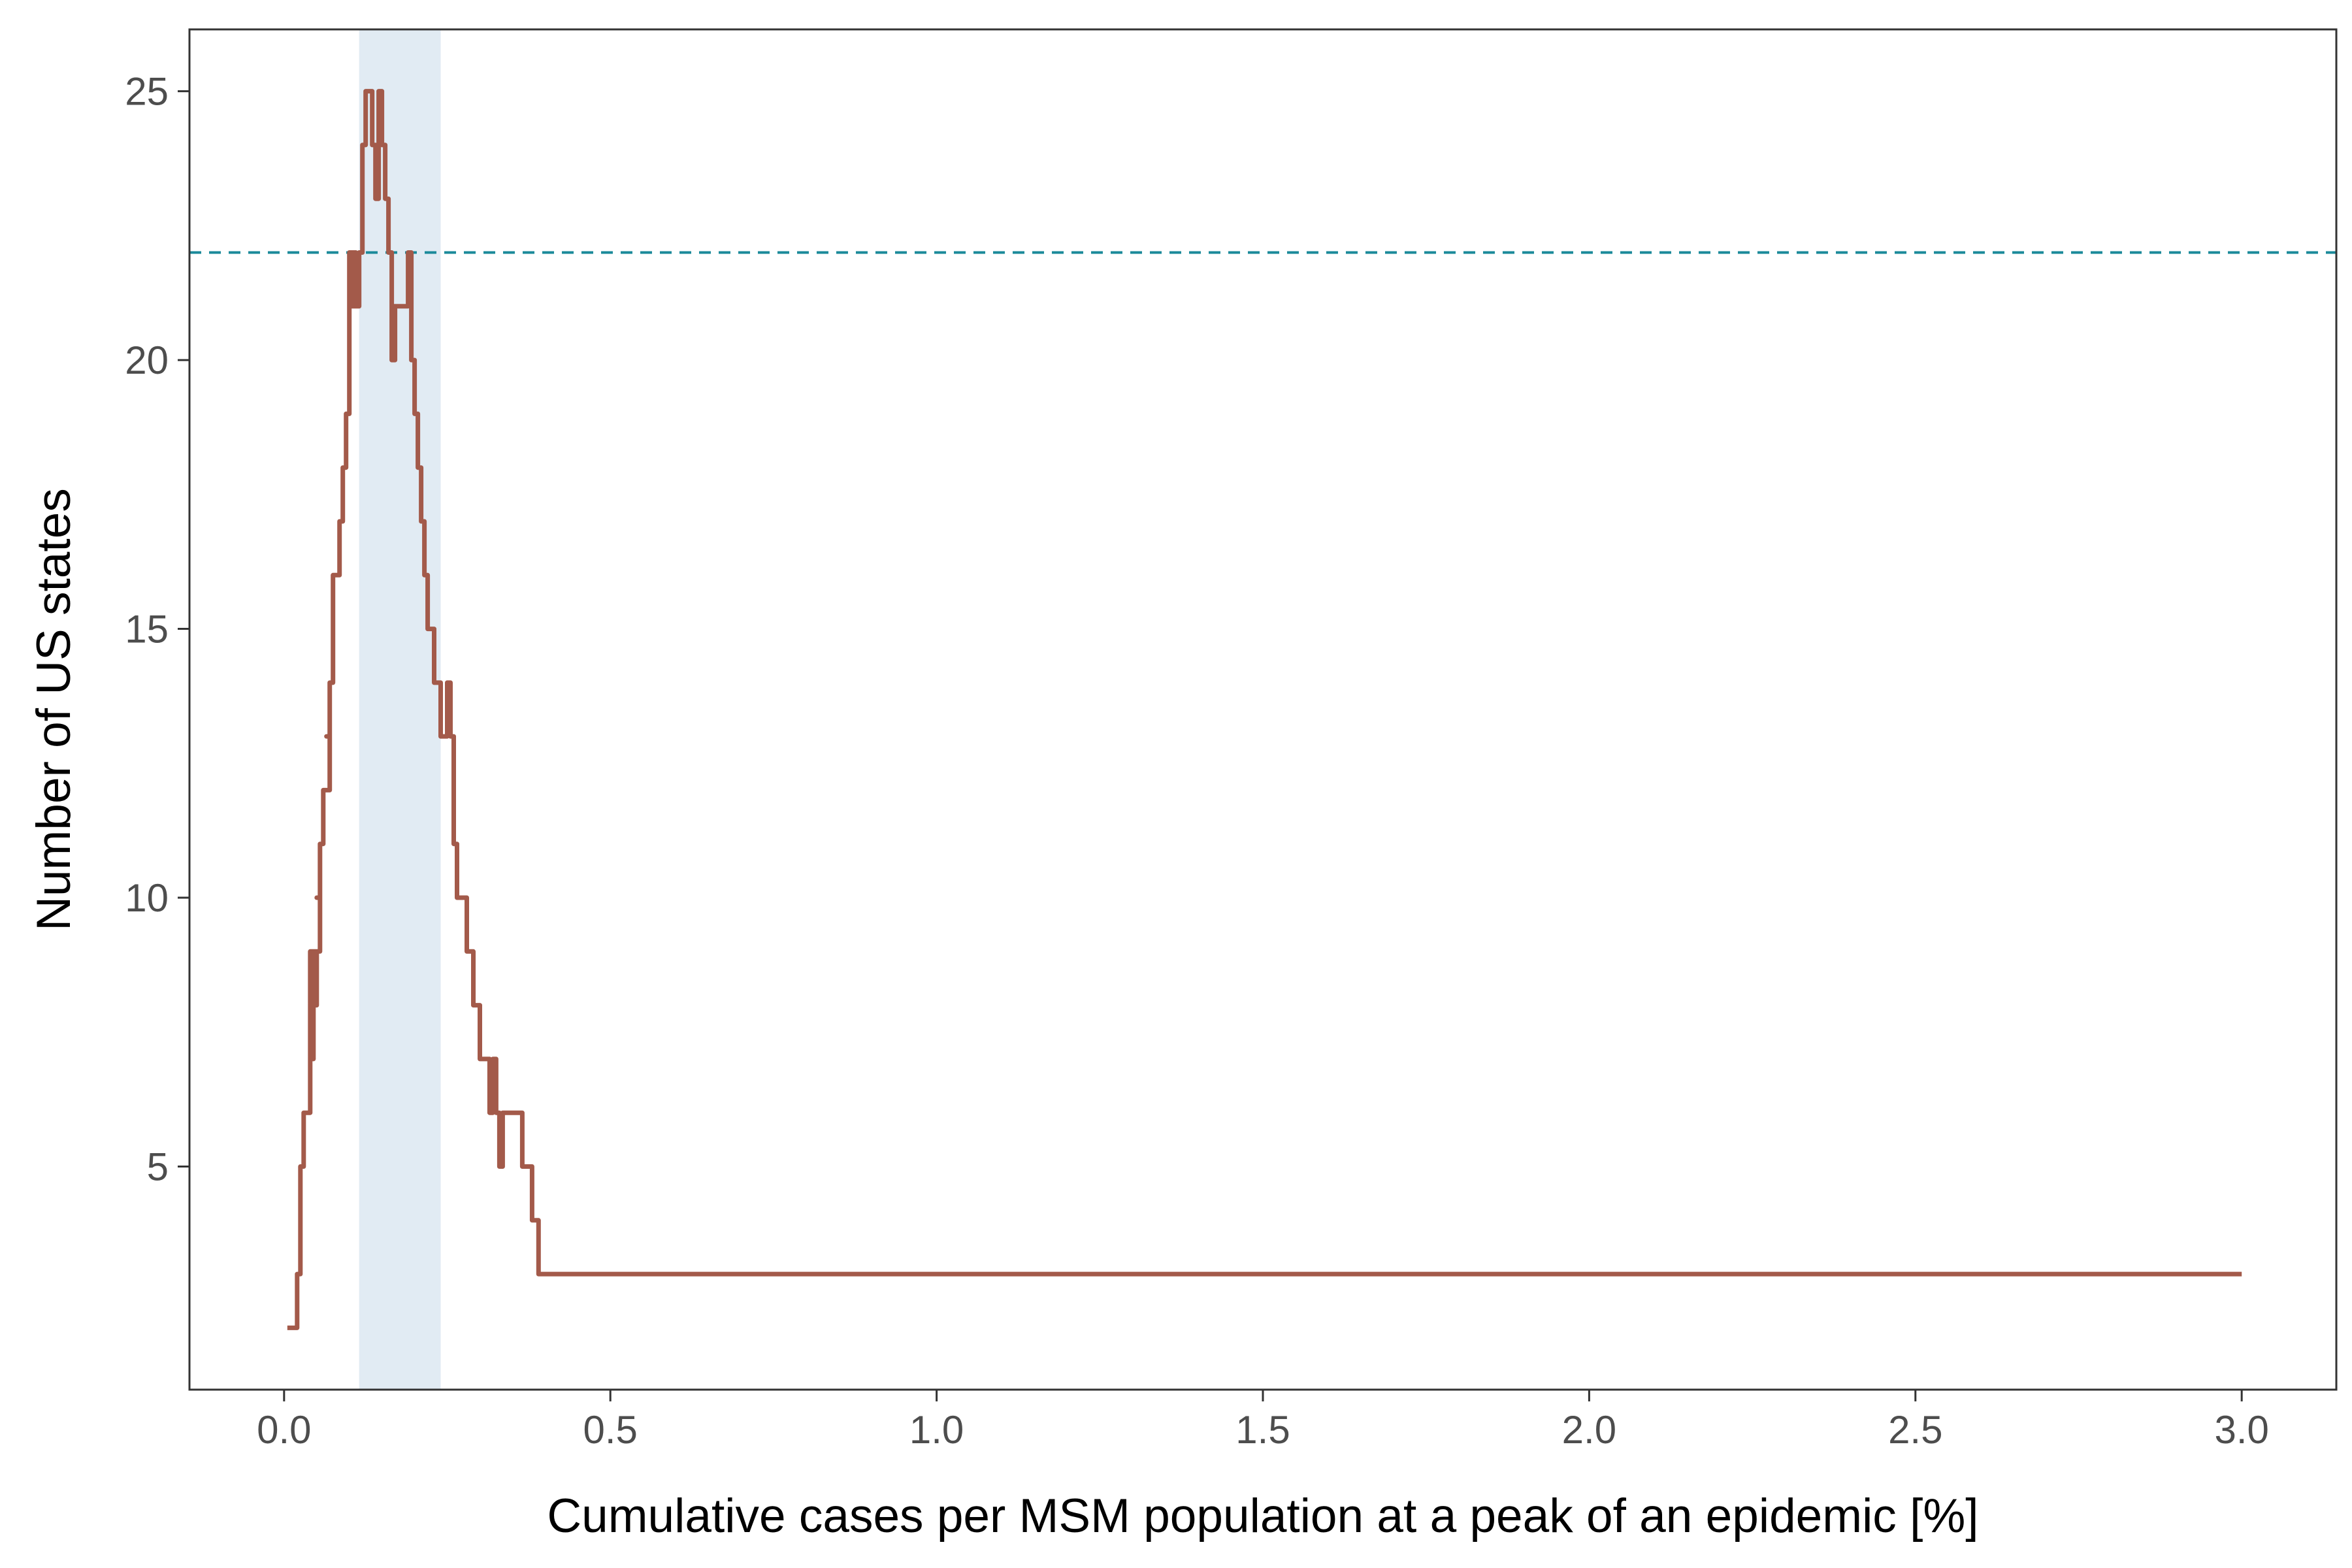  Describe the element at coordinates (284, 1430) in the screenshot. I see `x-tick-label: 0.0` at that location.